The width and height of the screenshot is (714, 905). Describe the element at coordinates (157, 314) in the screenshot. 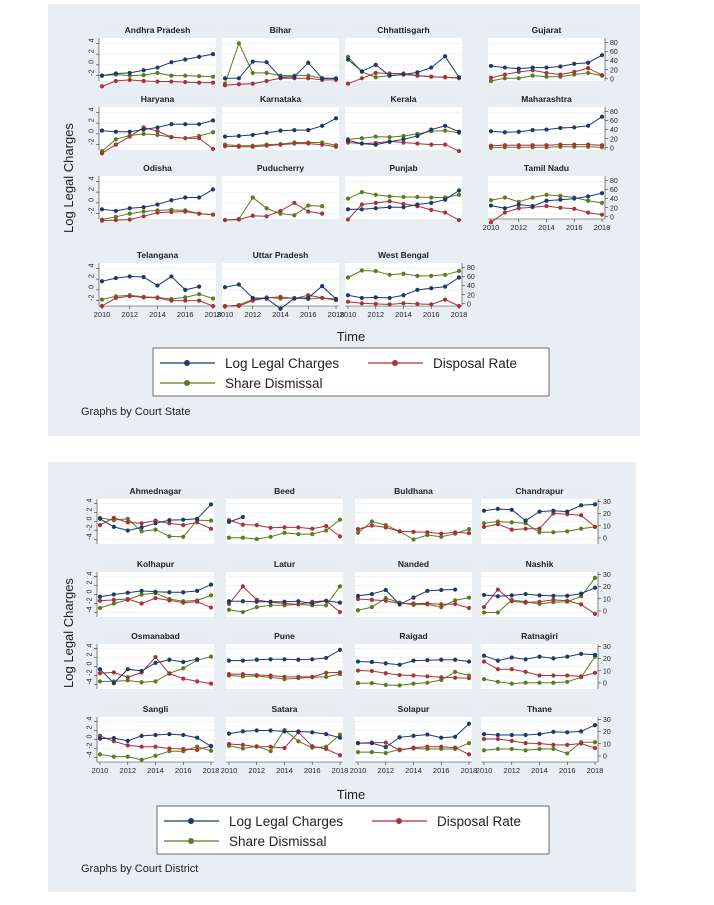

I see `x-tick-label: 2014` at that location.